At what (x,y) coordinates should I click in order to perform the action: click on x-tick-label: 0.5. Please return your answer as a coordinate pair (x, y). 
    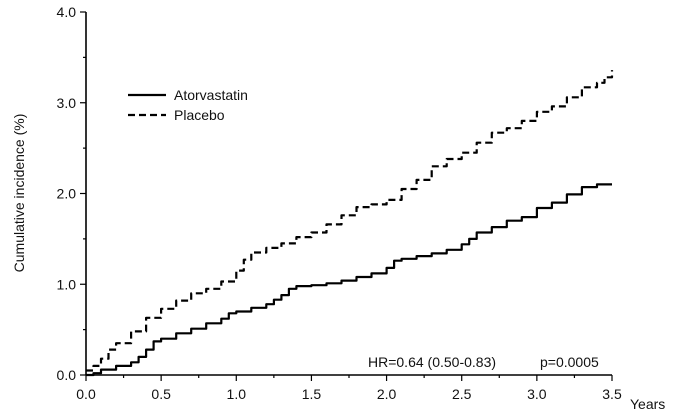
    Looking at the image, I should click on (161, 394).